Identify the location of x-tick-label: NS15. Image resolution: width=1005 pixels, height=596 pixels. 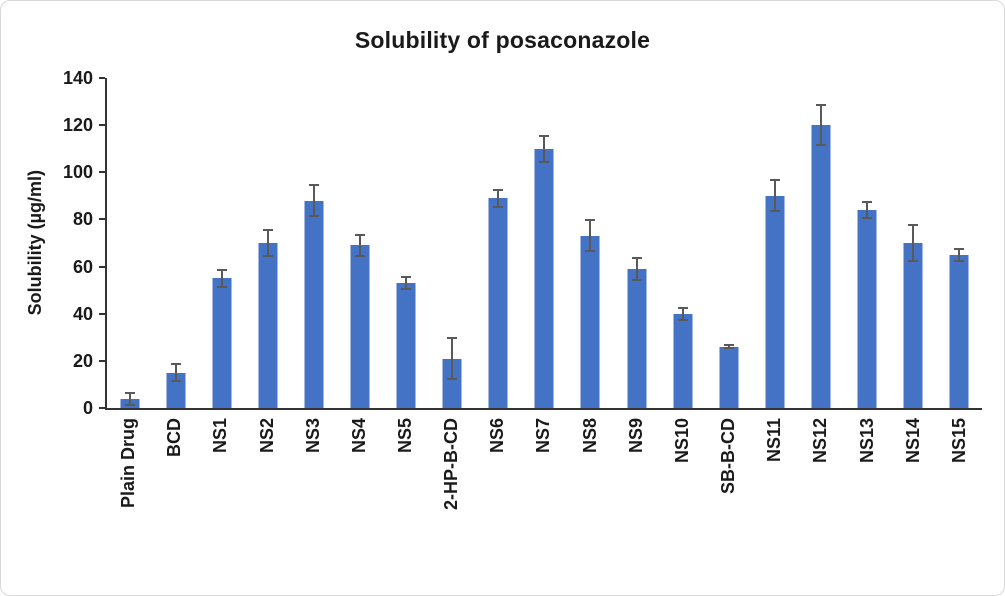
(958, 441).